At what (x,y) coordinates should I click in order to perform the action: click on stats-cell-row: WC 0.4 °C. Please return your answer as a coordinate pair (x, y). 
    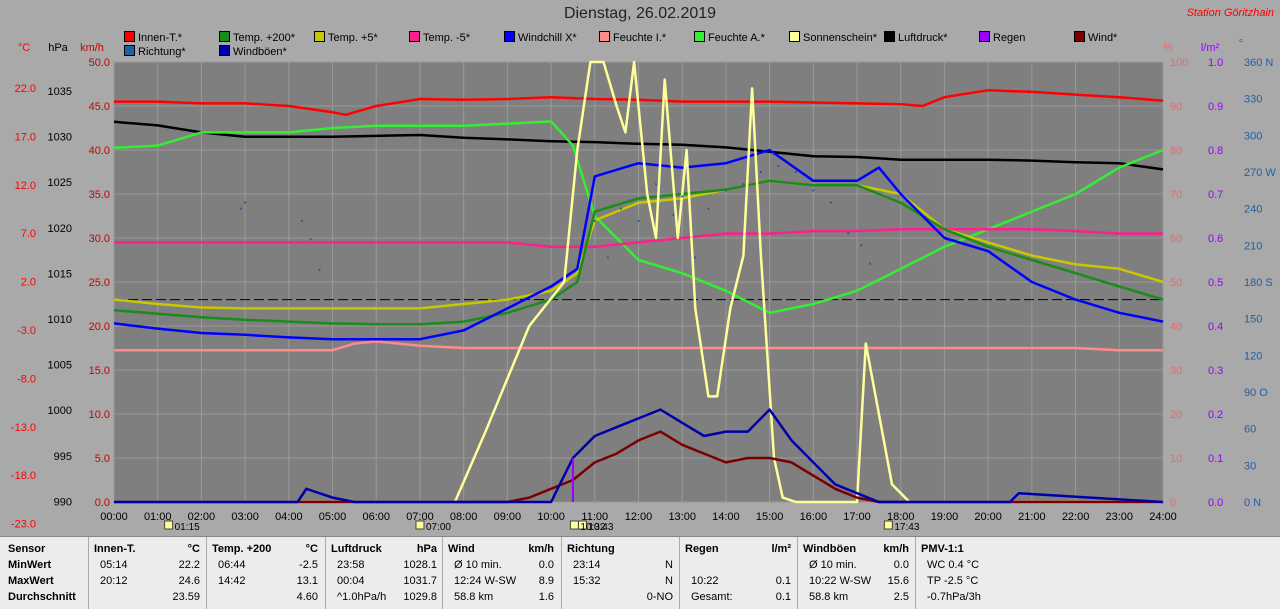
    Looking at the image, I should click on (976, 565).